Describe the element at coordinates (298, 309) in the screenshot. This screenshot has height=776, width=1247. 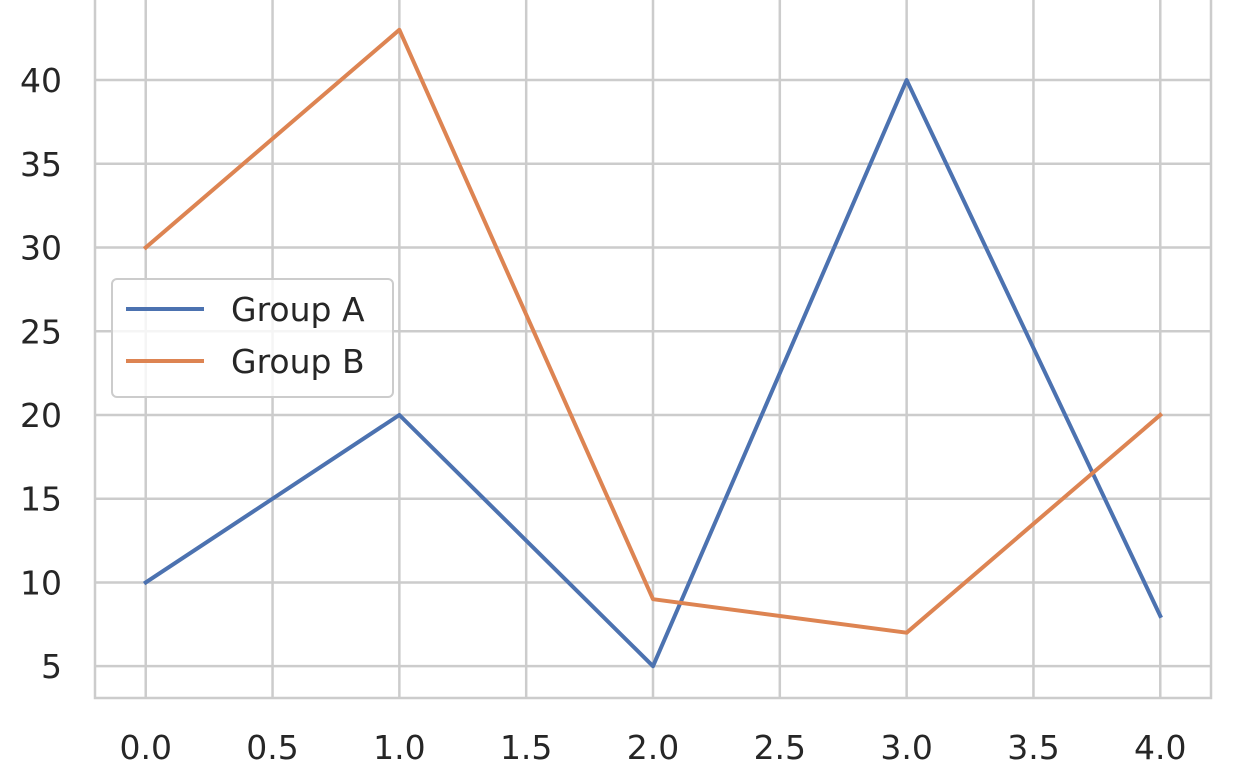
I see `legend-label: Group A` at that location.